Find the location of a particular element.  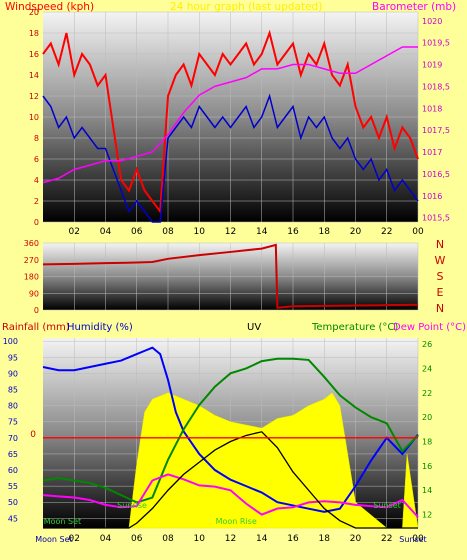

humidity-tick-label: 75 is located at coordinates (13, 422).